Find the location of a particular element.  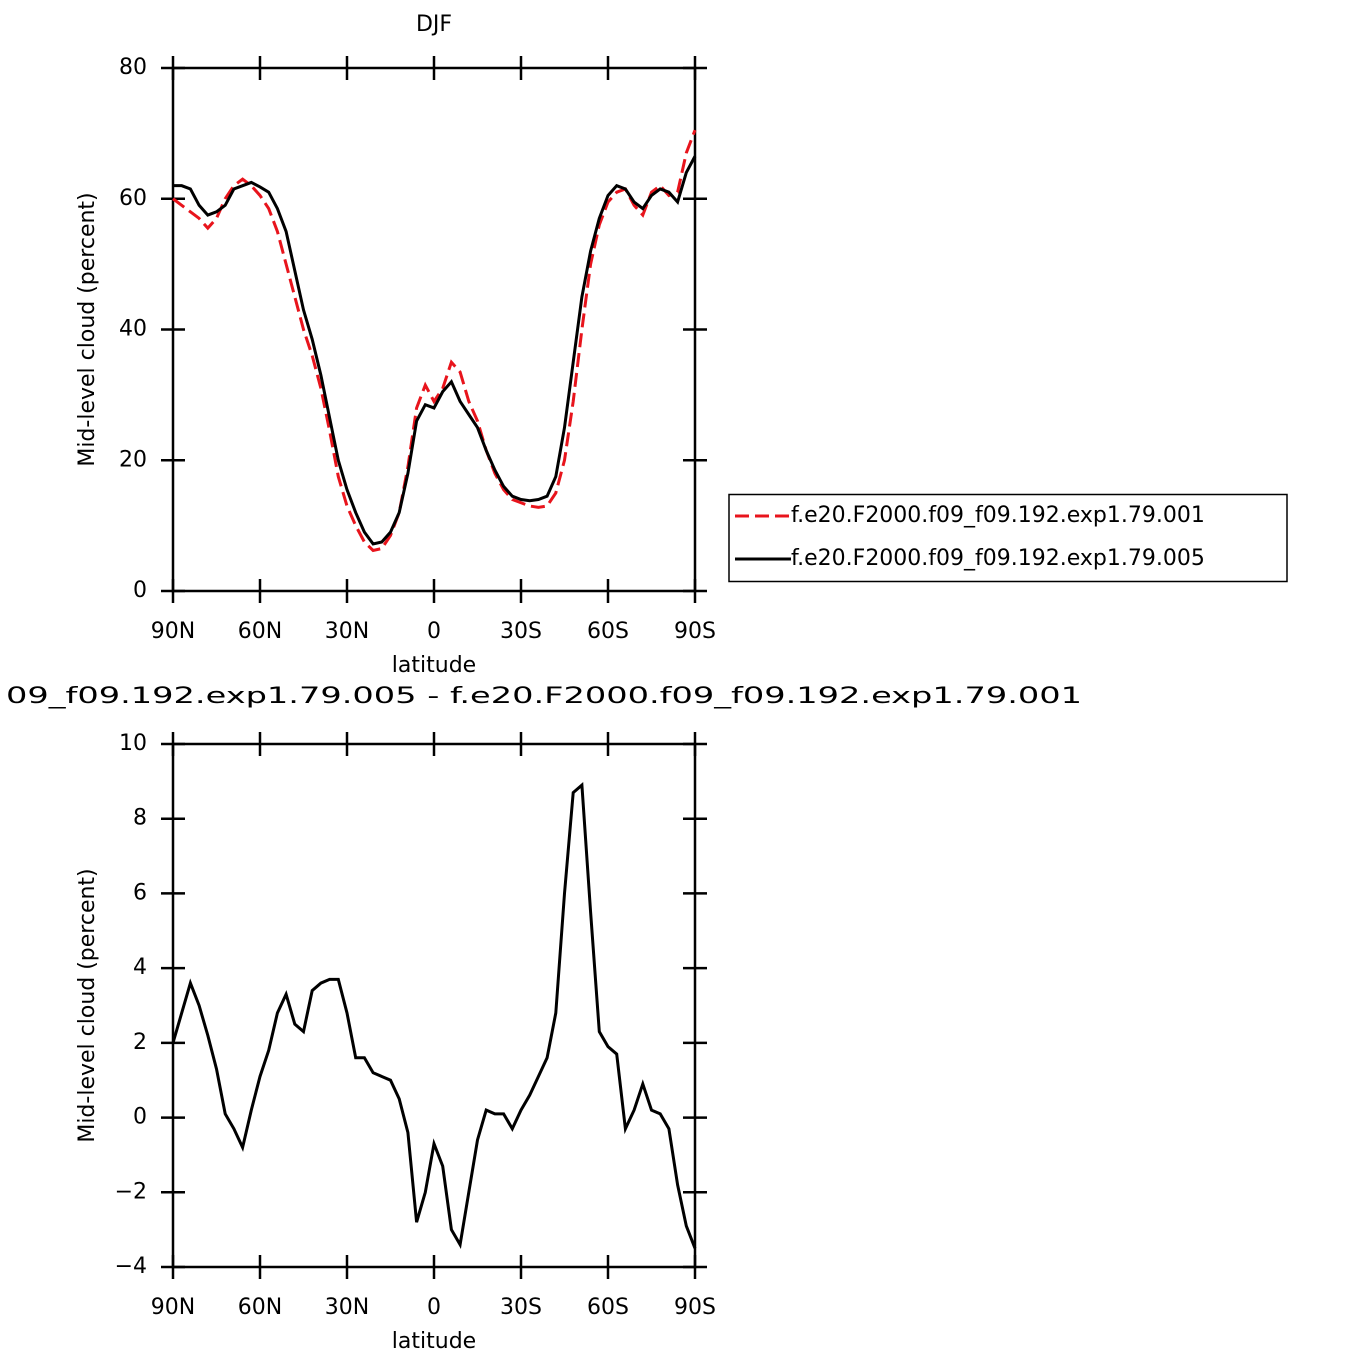

legend-label: f.e20.F2000.f09_f09.192.exp1.79.001 is located at coordinates (998, 515).